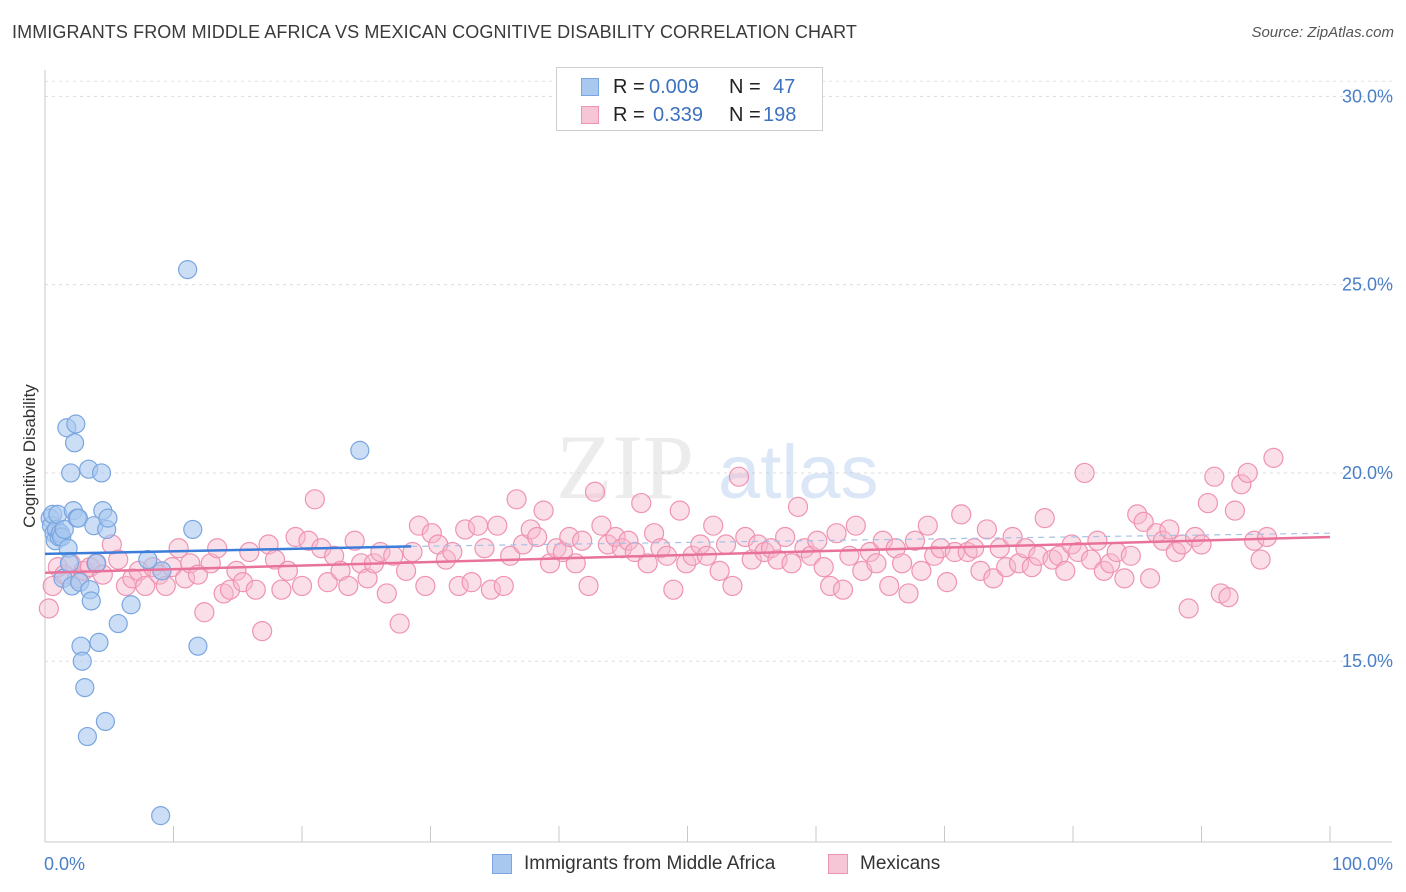 The height and width of the screenshot is (892, 1406). What do you see at coordinates (629, 87) in the screenshot?
I see `stats-r-label: R =` at bounding box center [629, 87].